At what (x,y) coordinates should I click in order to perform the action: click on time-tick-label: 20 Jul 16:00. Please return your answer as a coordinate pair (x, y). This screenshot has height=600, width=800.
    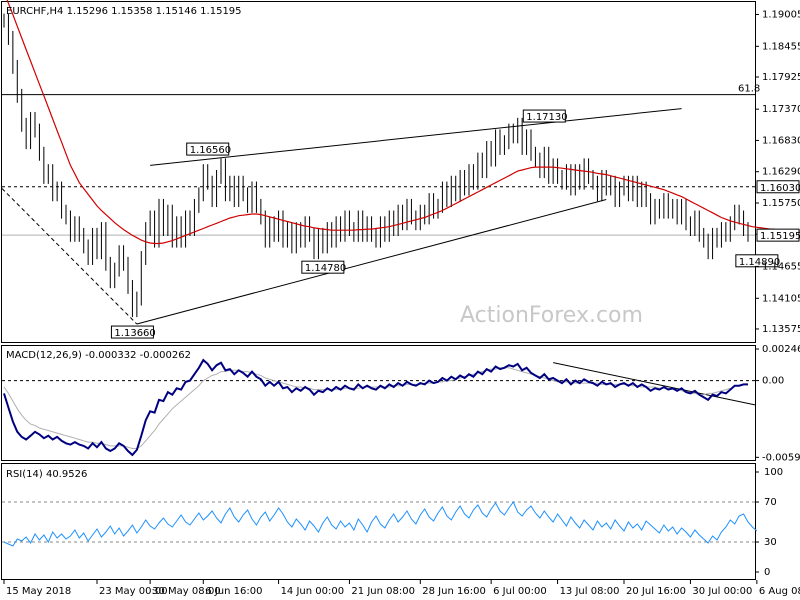
    Looking at the image, I should click on (656, 591).